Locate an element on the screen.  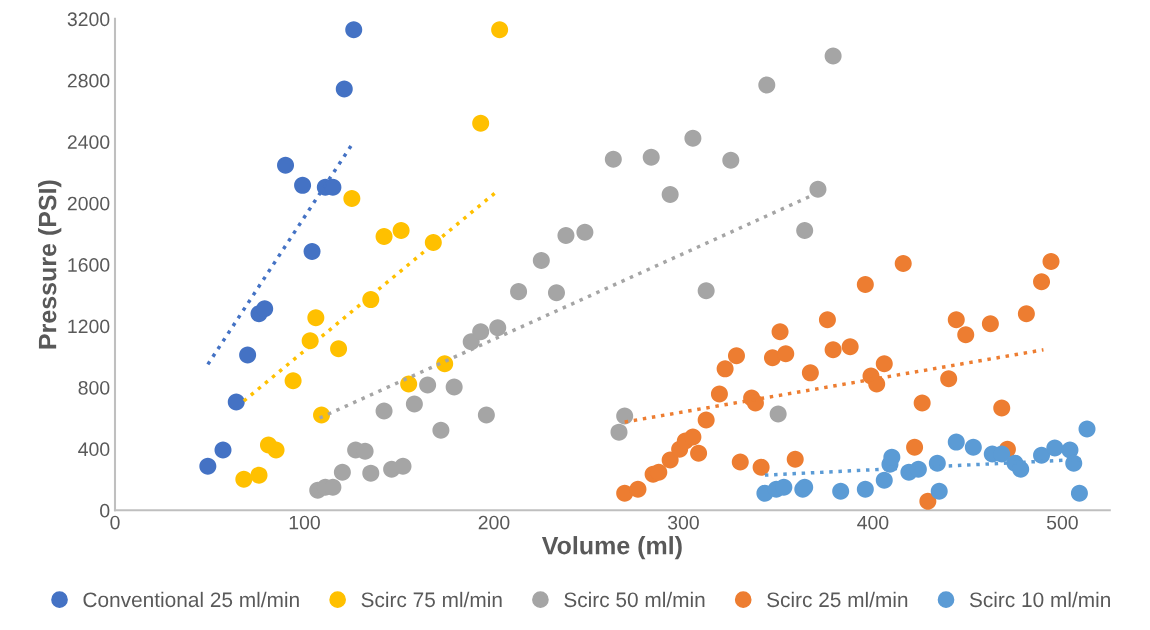
x-tick-label: 0 is located at coordinates (115, 522).